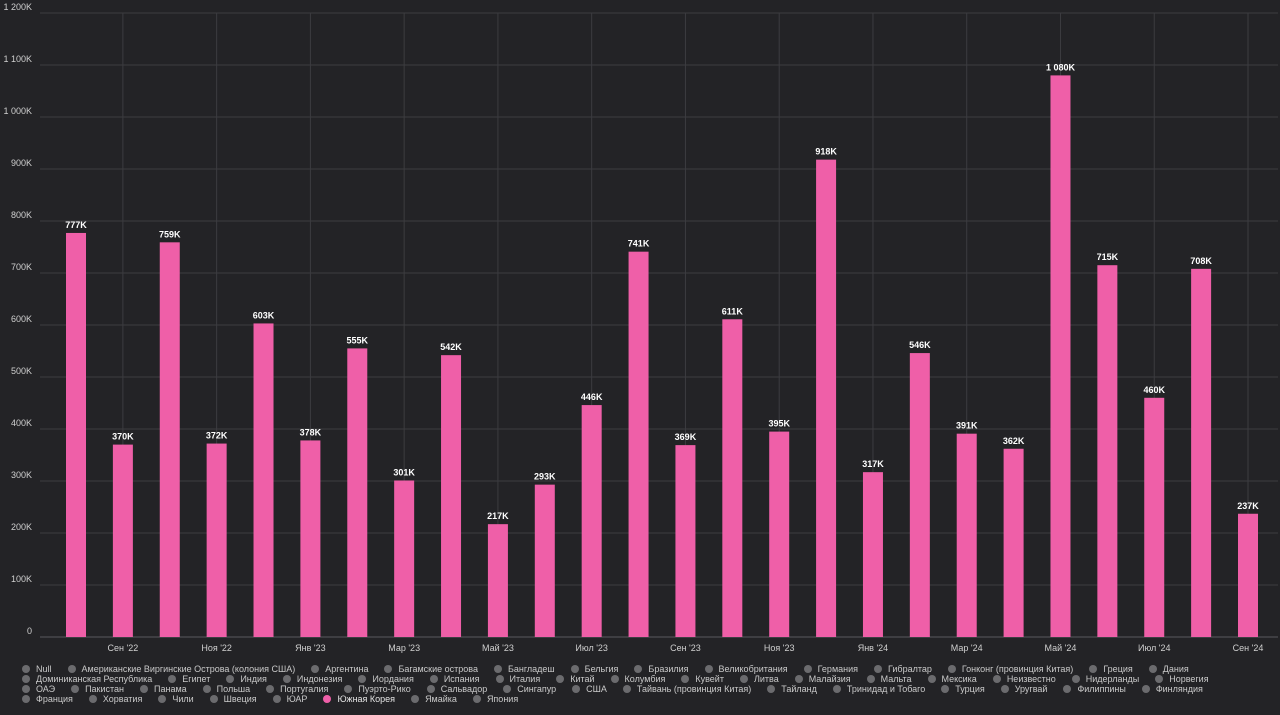 This screenshot has width=1280, height=715. Describe the element at coordinates (838, 669) in the screenshot. I see `legend-label: Германия` at that location.